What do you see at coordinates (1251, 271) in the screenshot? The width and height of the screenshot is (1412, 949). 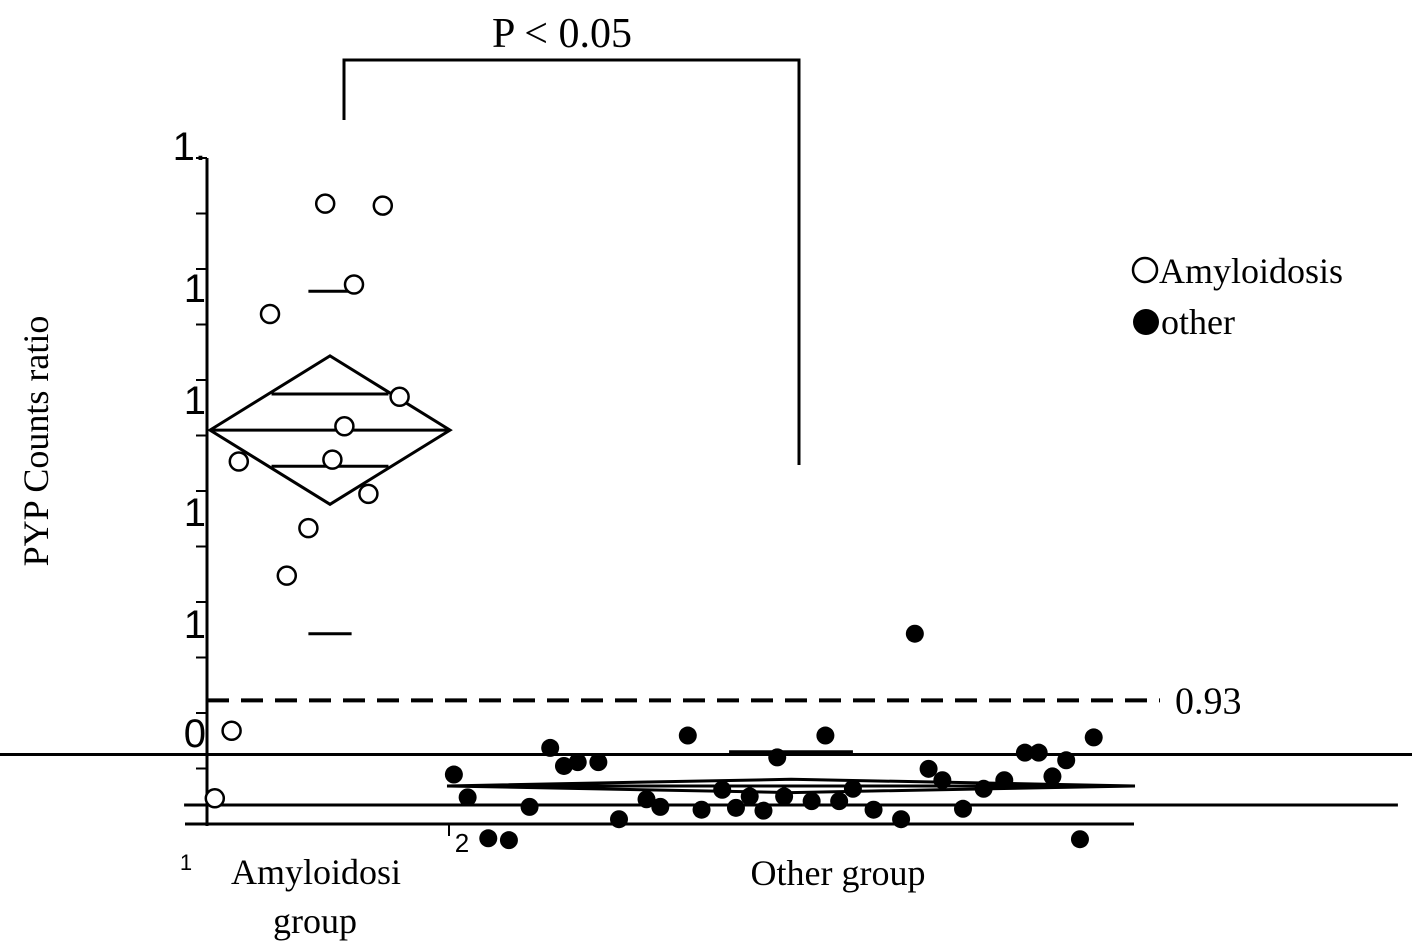 I see `legend-label-amyloidosis: Amyloidosis` at bounding box center [1251, 271].